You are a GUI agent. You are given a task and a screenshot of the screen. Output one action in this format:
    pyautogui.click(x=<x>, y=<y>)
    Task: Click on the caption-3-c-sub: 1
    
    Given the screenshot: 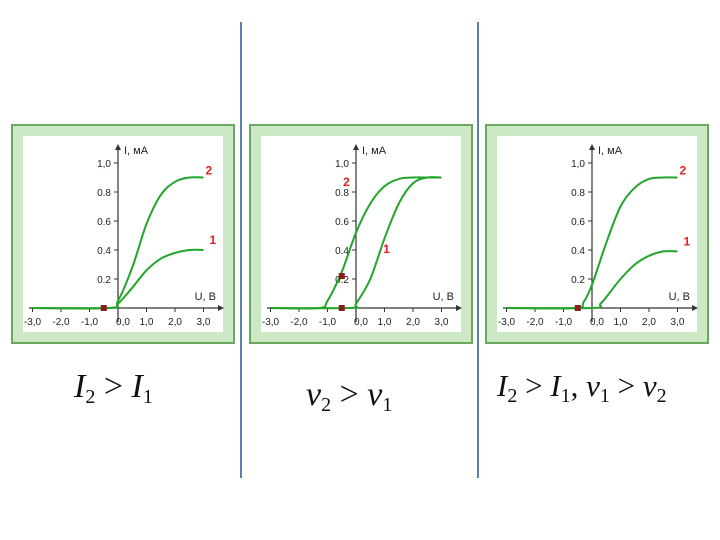 What is the action you would take?
    pyautogui.click(x=604, y=396)
    